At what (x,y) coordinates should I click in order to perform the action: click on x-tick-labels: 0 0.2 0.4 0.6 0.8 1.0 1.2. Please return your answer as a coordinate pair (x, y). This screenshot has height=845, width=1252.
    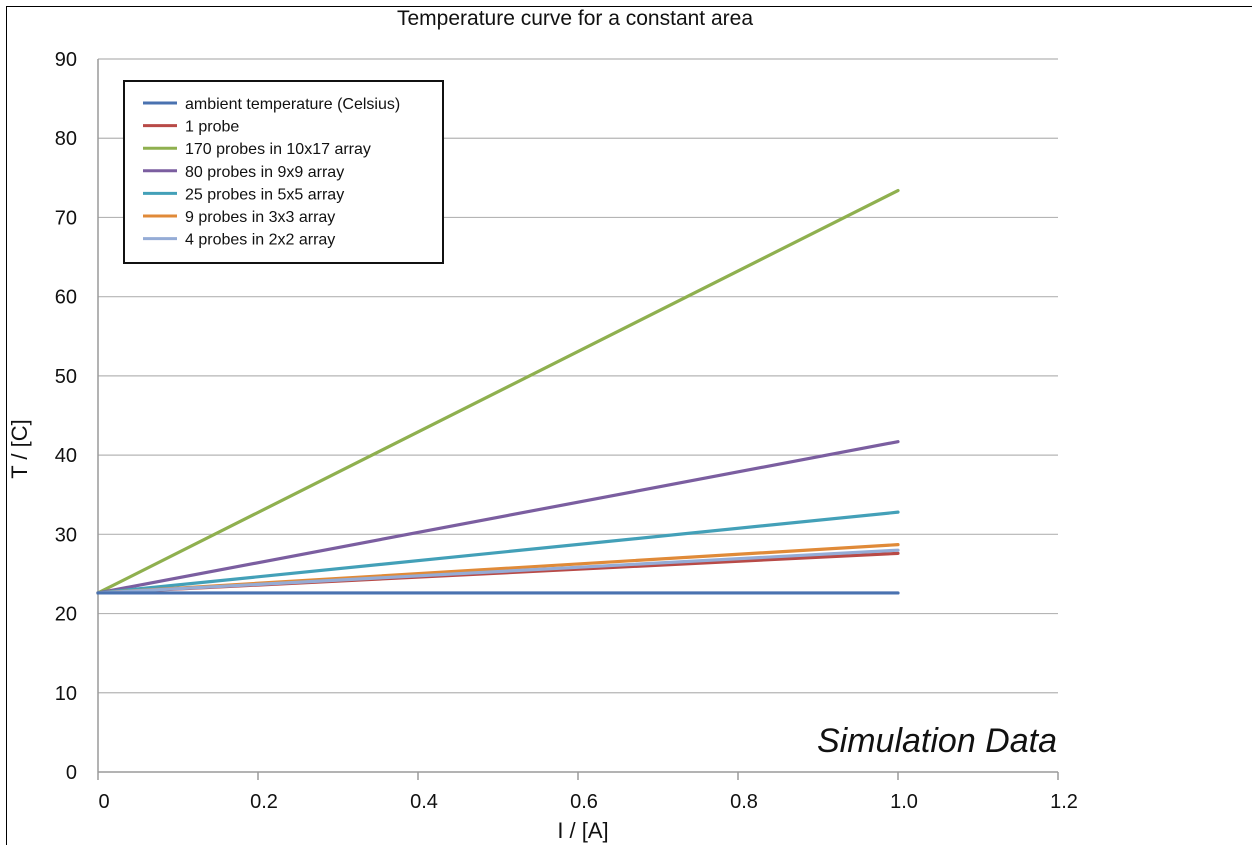
    Looking at the image, I should click on (587, 802).